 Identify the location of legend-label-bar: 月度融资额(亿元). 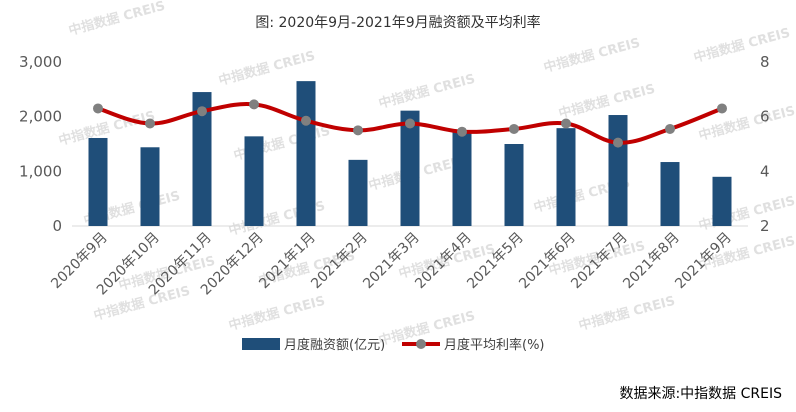
(334, 345).